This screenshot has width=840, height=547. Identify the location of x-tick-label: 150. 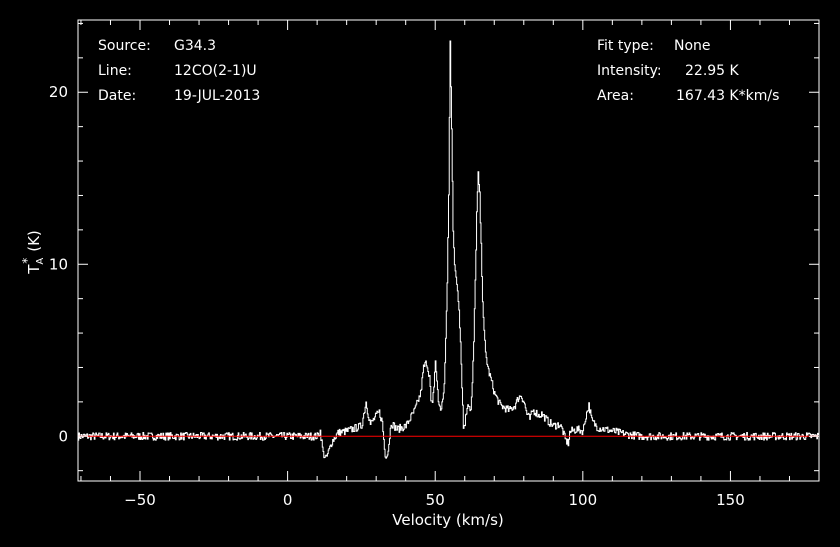
(730, 500).